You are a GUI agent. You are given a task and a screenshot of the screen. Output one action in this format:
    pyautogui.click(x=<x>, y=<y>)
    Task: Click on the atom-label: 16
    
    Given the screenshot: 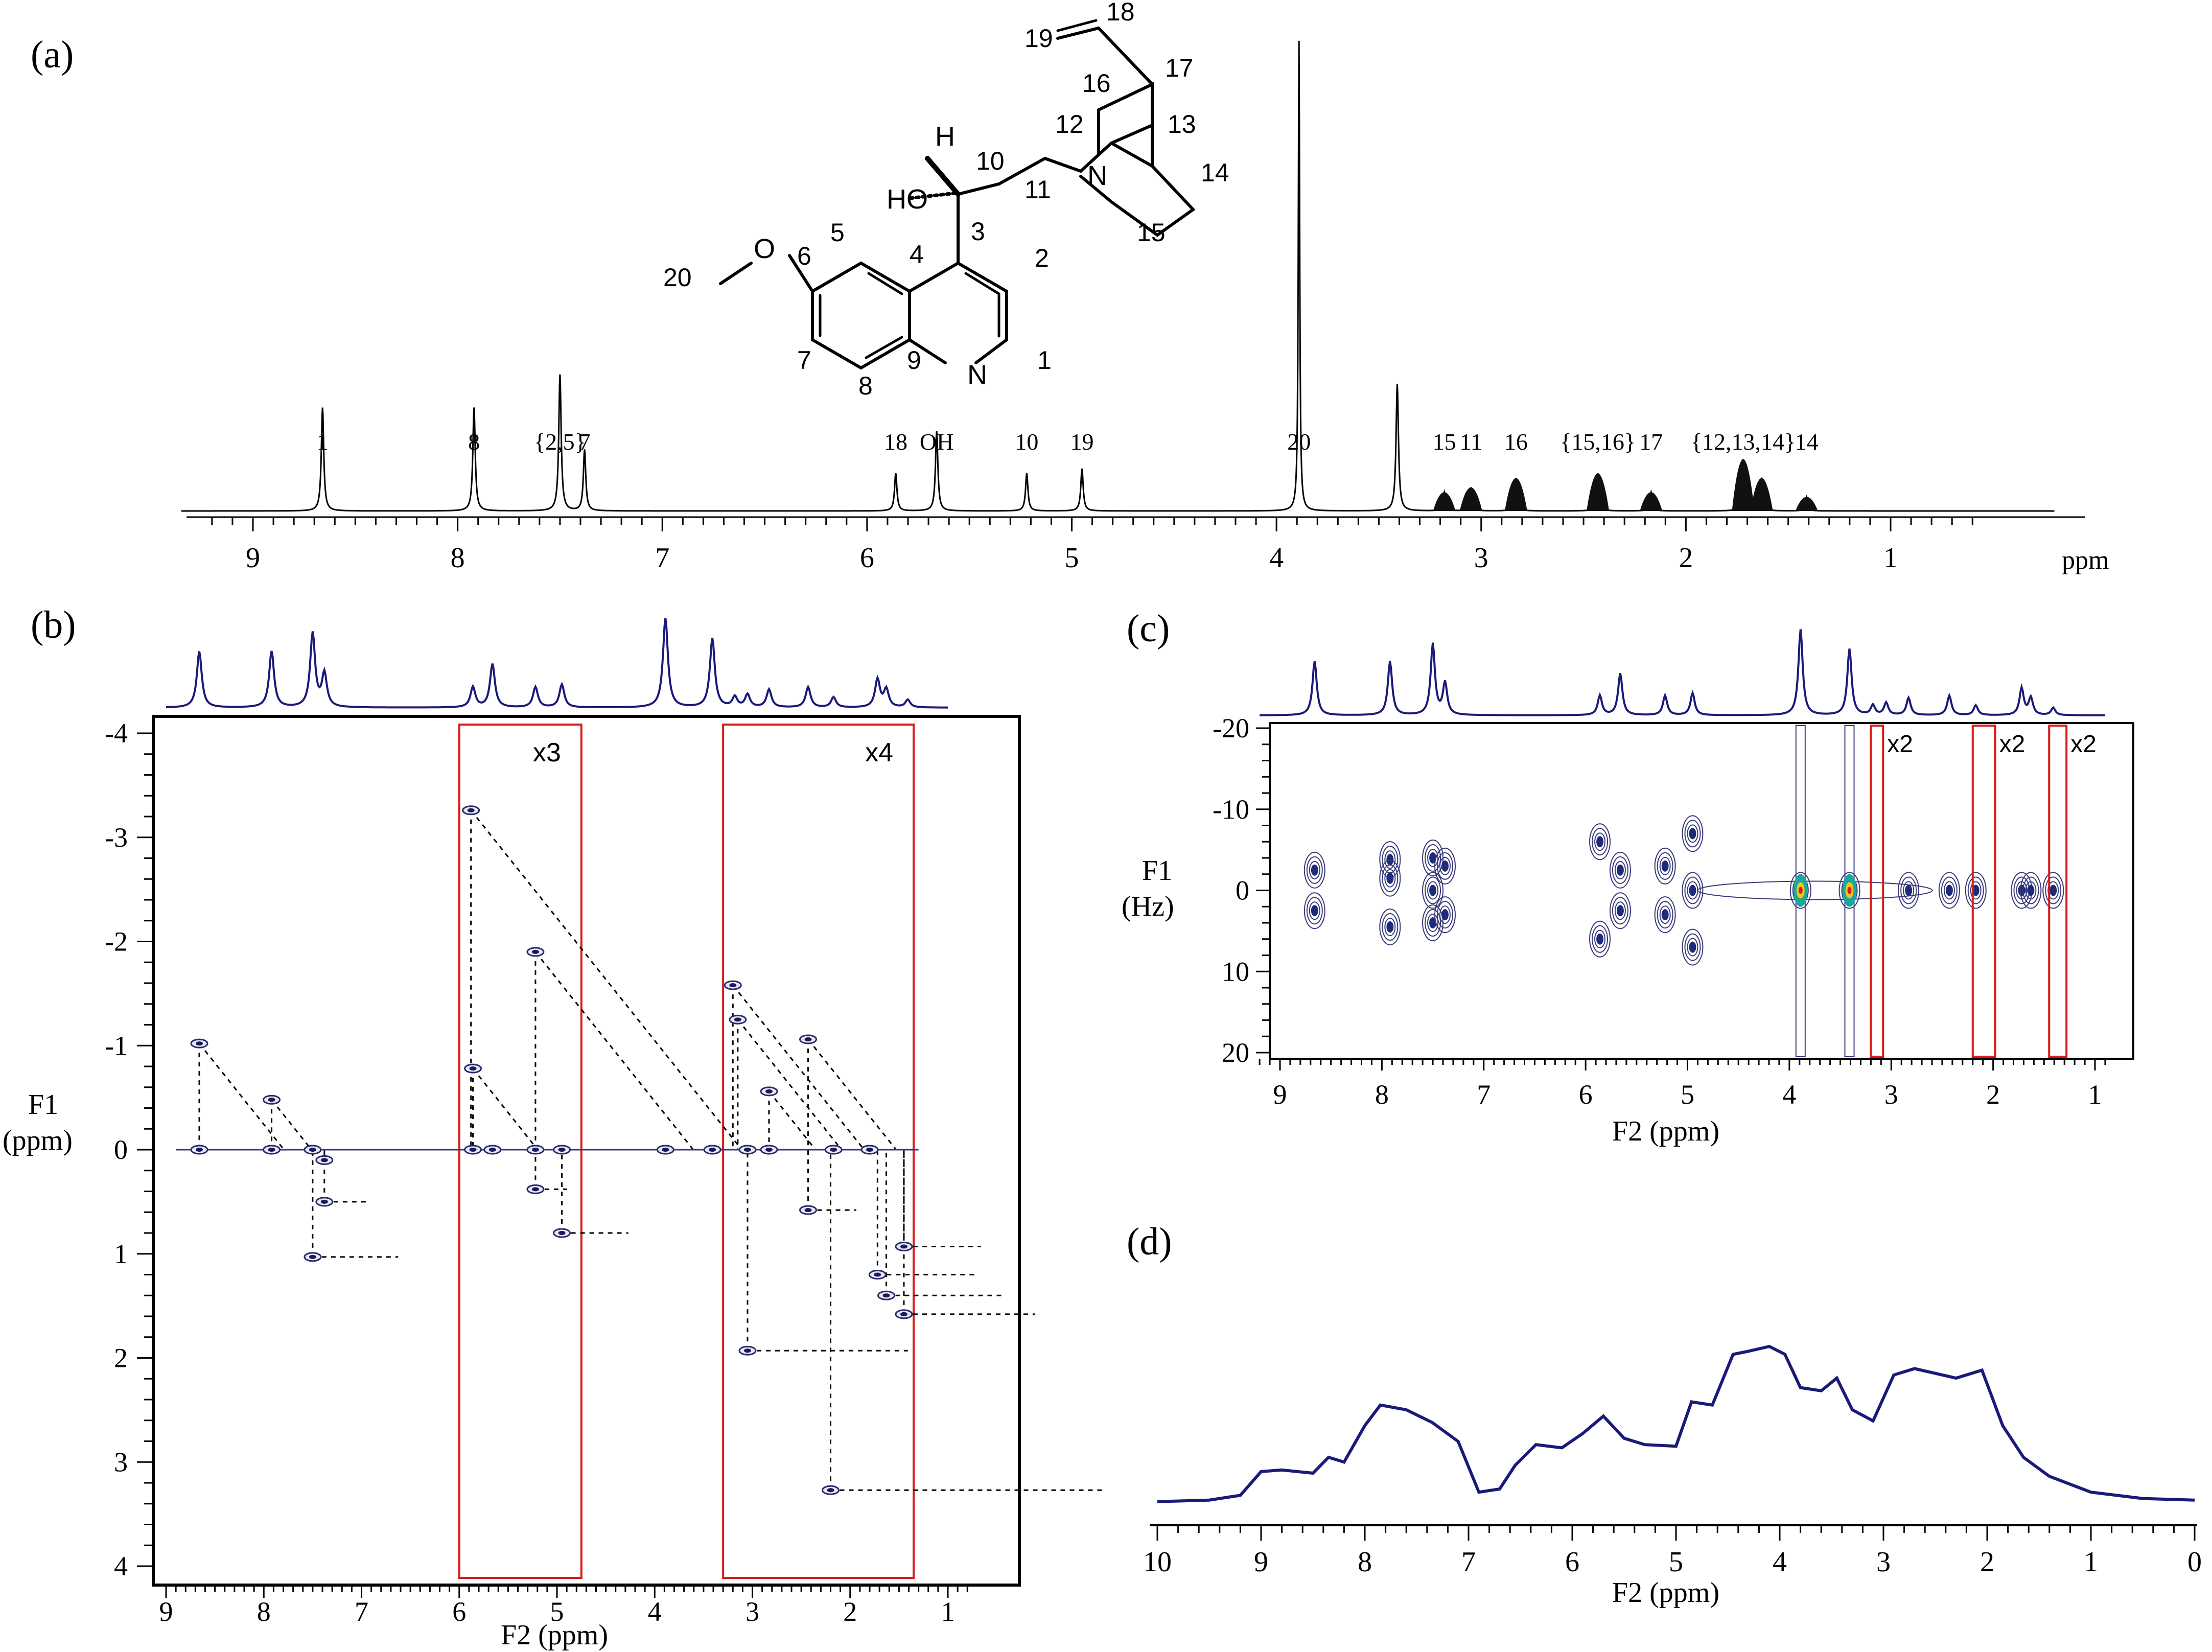 What is the action you would take?
    pyautogui.click(x=1096, y=84)
    